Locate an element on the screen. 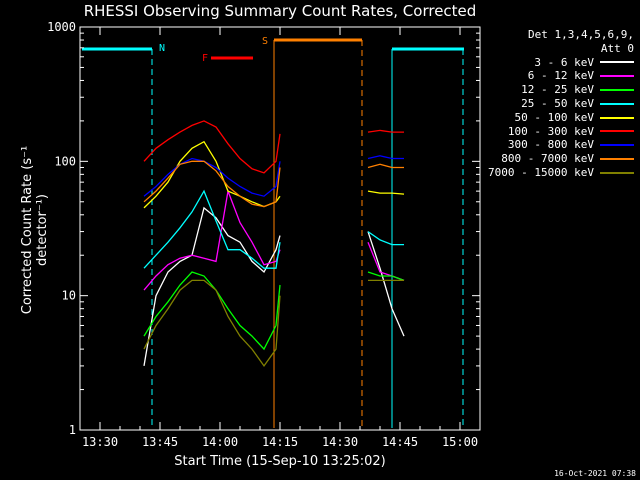 Image resolution: width=640 pixels, height=480 pixels. x-tick-label: 13:45 is located at coordinates (160, 442).